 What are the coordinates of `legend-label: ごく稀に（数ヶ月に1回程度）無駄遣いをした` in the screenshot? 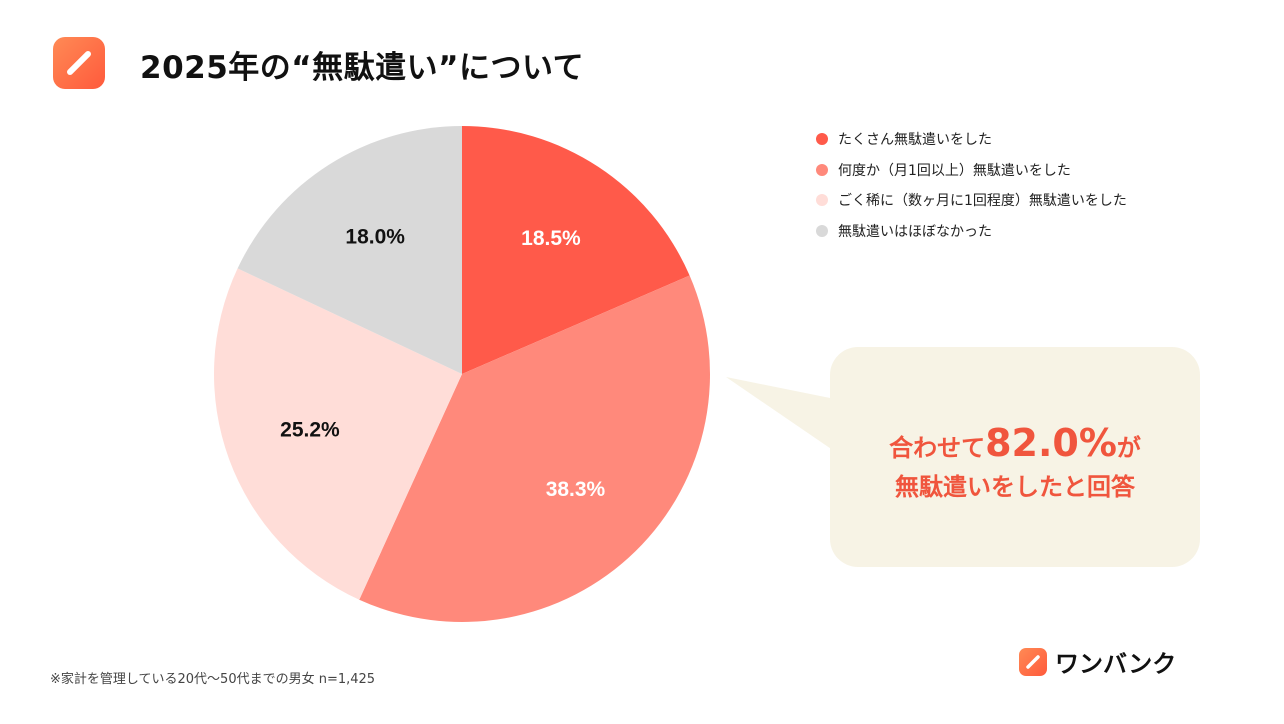 It's located at (982, 201).